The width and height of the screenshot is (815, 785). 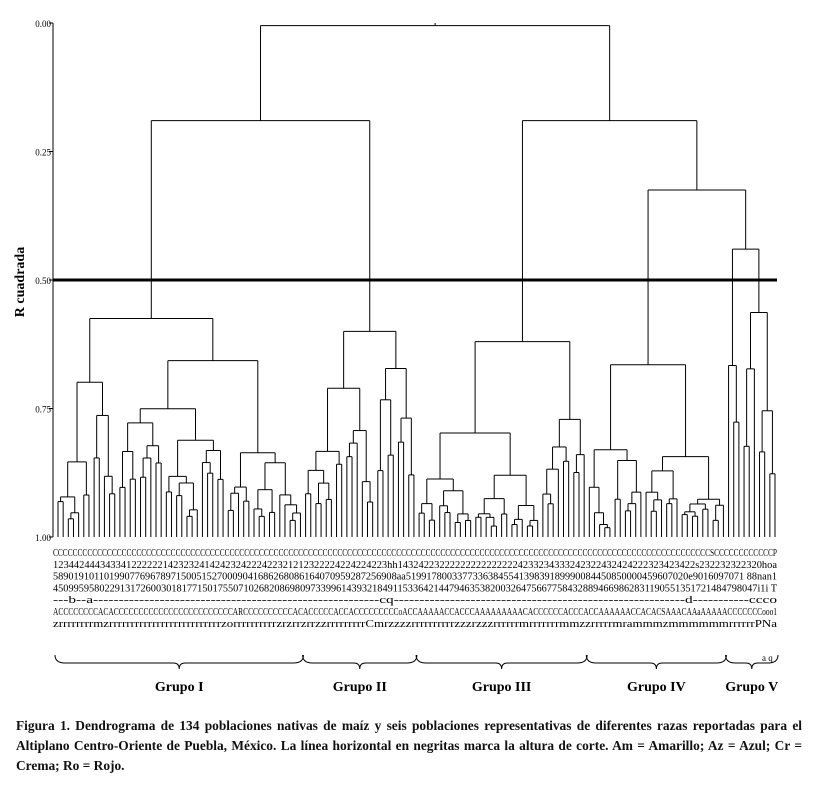 I want to click on y-axis: 0.00 0.25 0.50 0.75 1.00, so click(x=44, y=281).